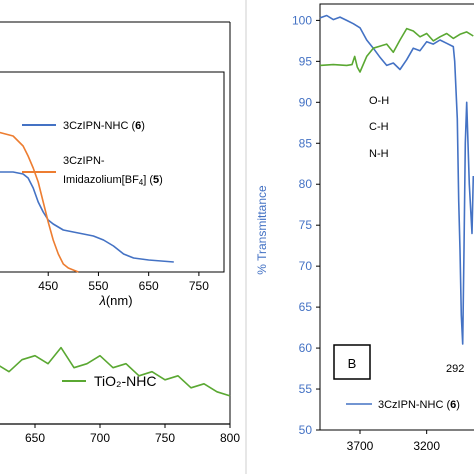 The height and width of the screenshot is (474, 474). I want to click on ir-y-tick-label: 95, so click(306, 61).